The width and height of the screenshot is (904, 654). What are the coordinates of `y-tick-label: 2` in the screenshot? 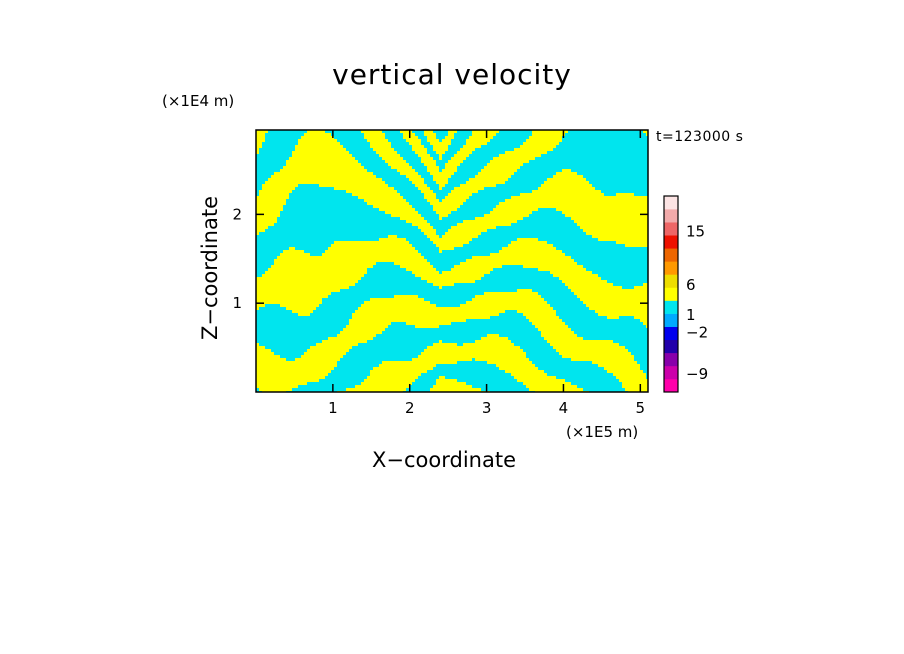 It's located at (237, 214).